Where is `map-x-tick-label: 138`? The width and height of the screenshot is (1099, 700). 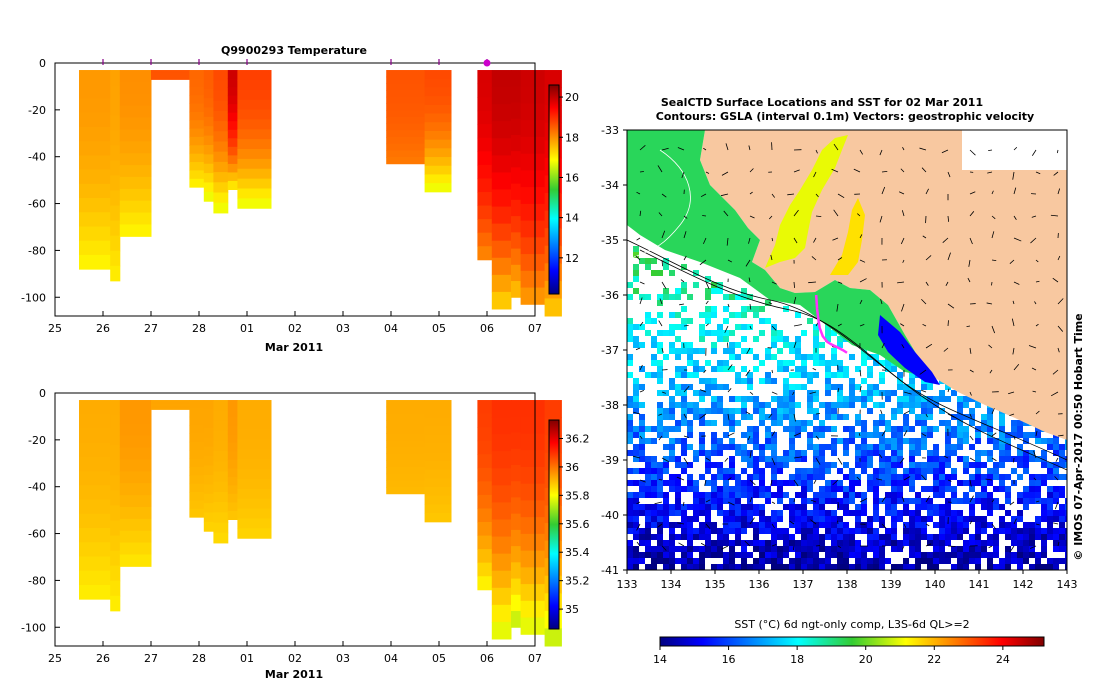 map-x-tick-label: 138 is located at coordinates (847, 584).